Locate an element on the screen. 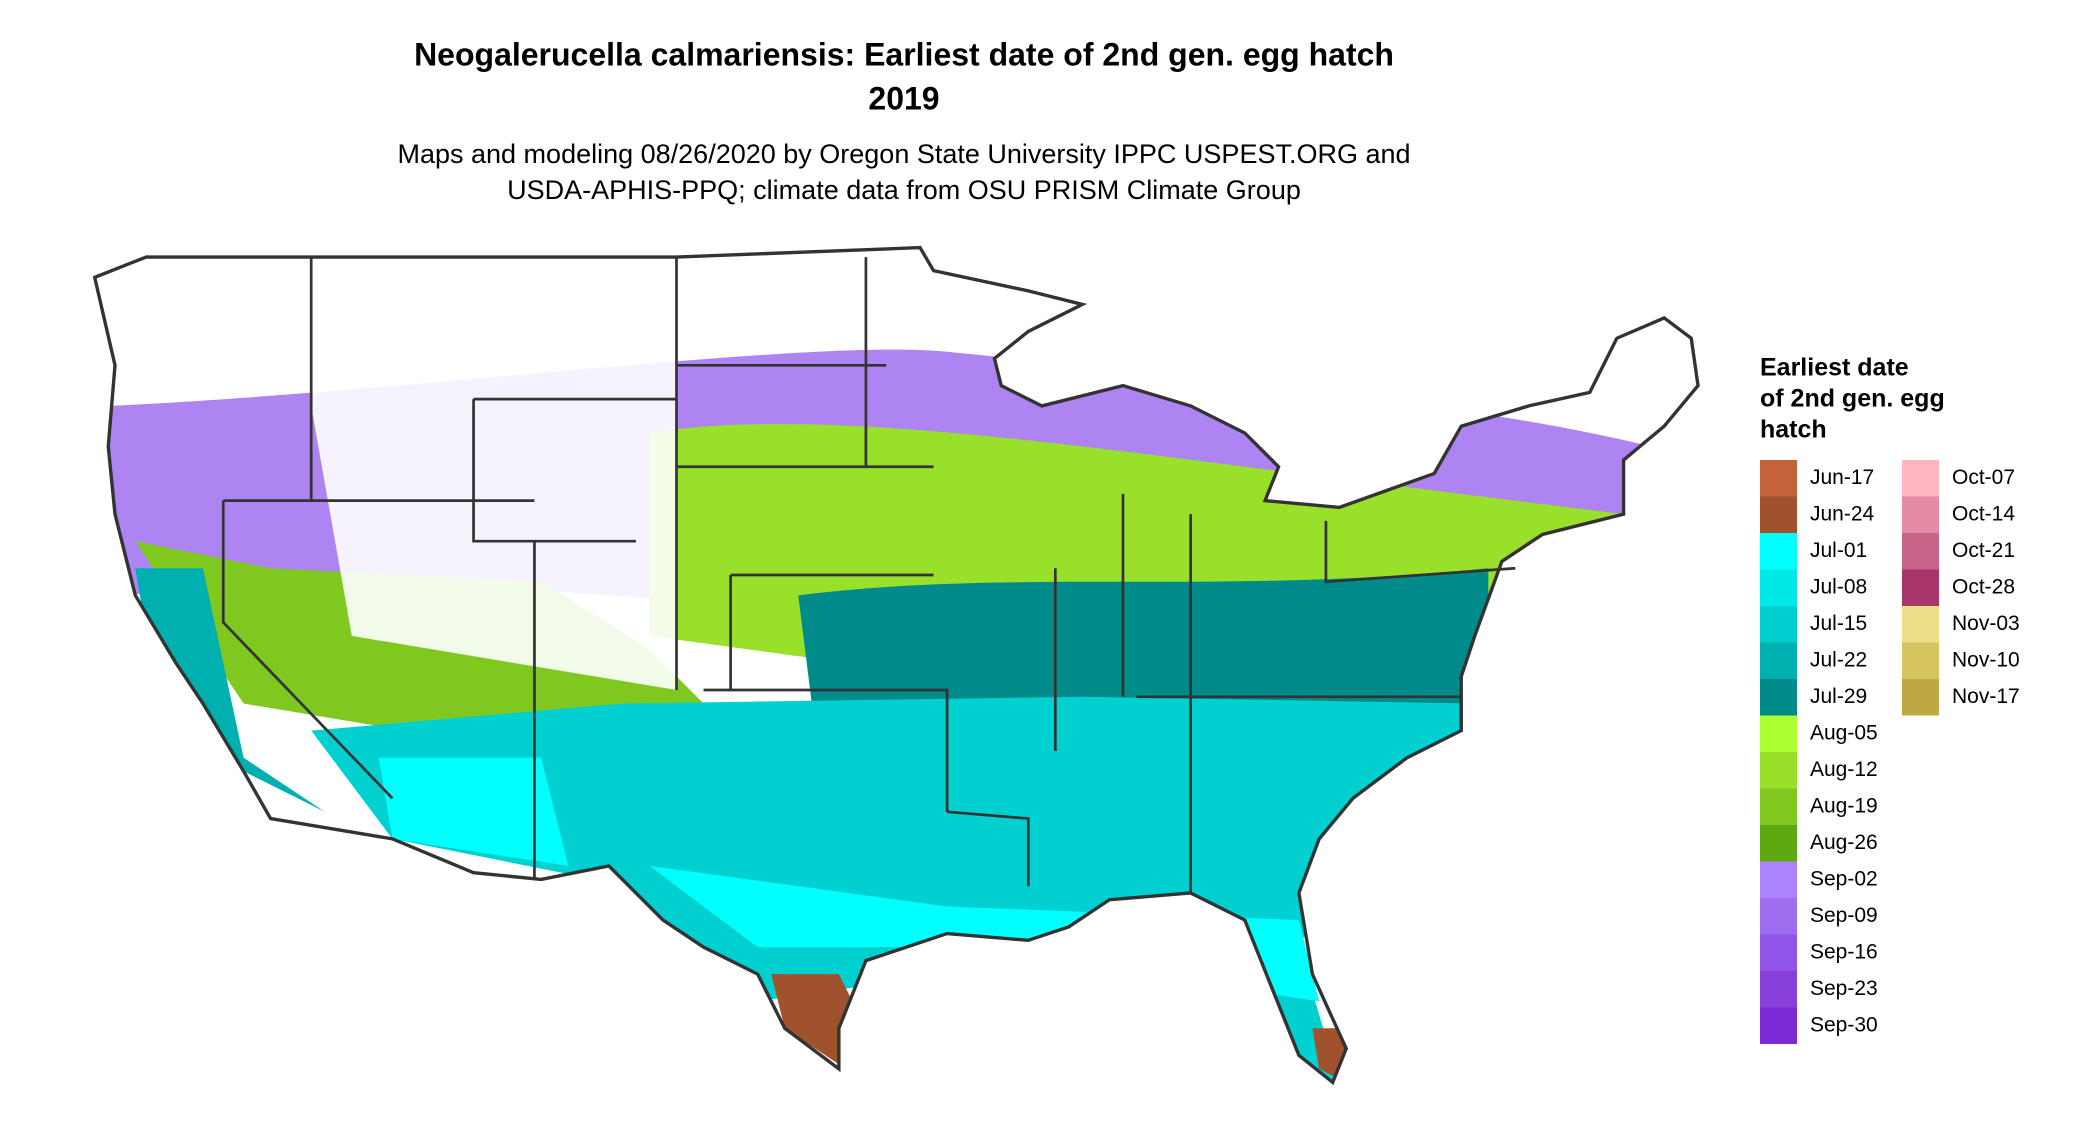 The width and height of the screenshot is (2100, 1121). legend-title: of 2nd gen. egg is located at coordinates (1852, 399).